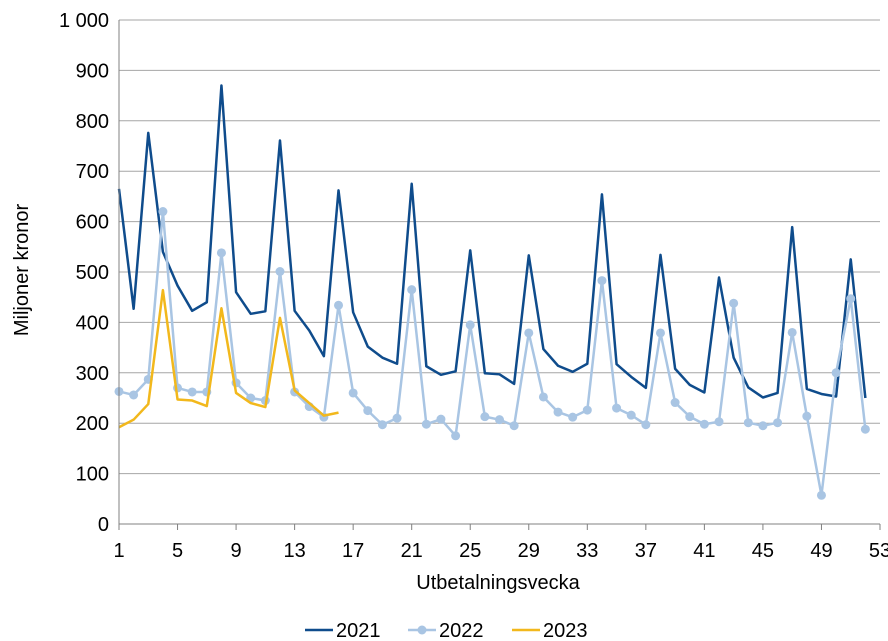  I want to click on x-tick-label: 49, so click(821, 551).